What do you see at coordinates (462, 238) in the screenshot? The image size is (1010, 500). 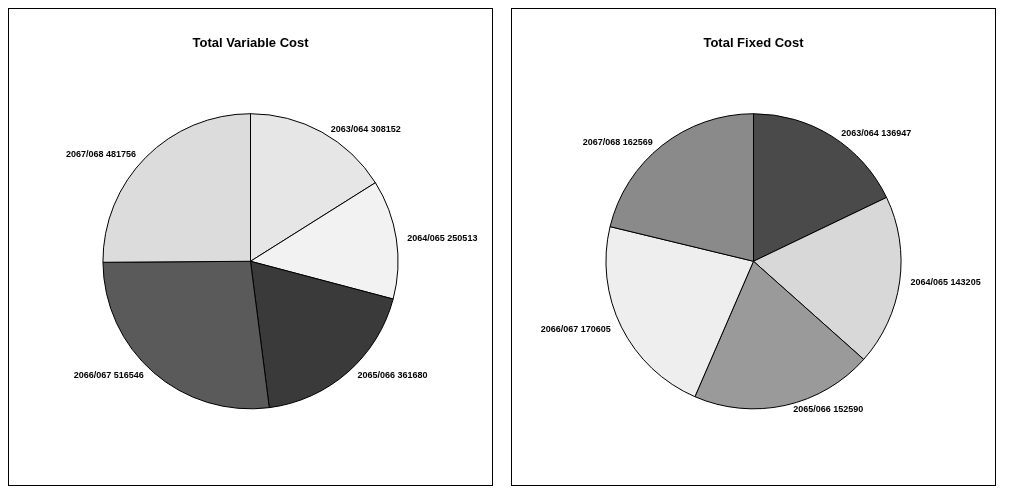 I see `data-label: 250513` at bounding box center [462, 238].